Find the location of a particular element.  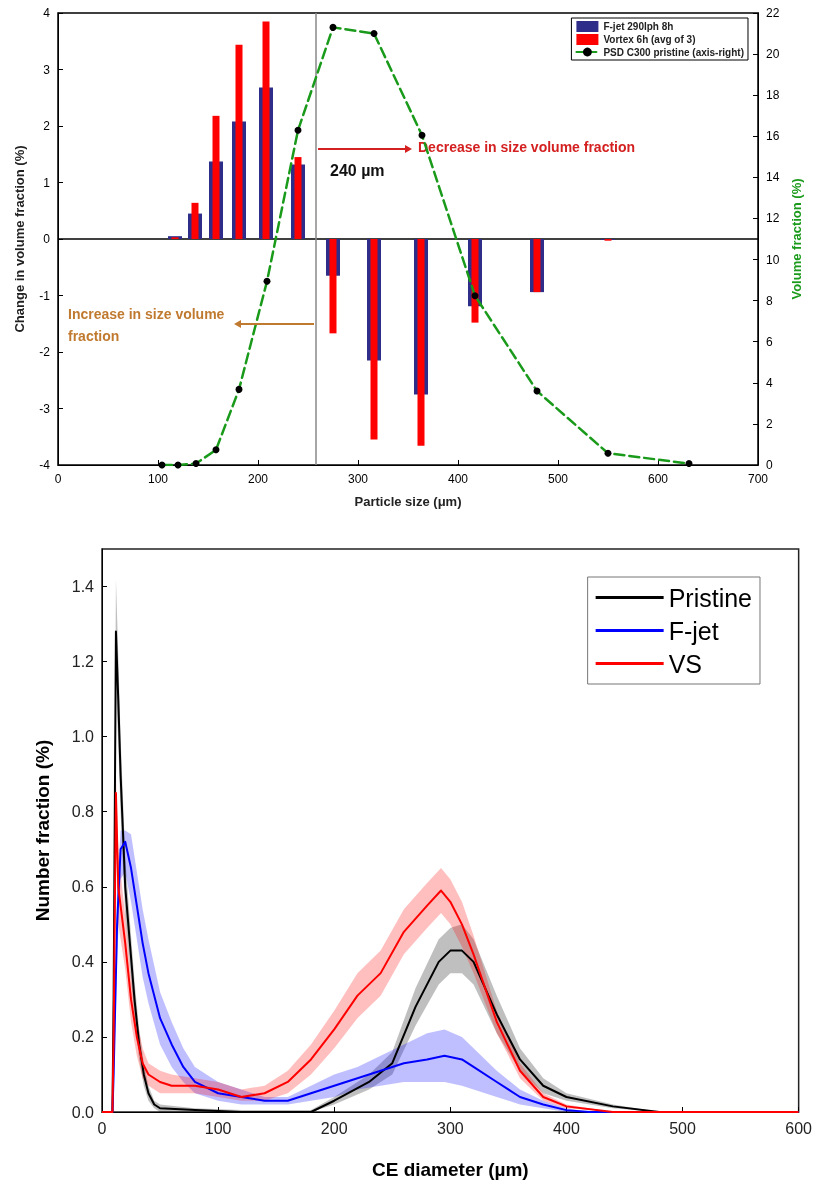

y-tick-label: 4 is located at coordinates (47, 13).